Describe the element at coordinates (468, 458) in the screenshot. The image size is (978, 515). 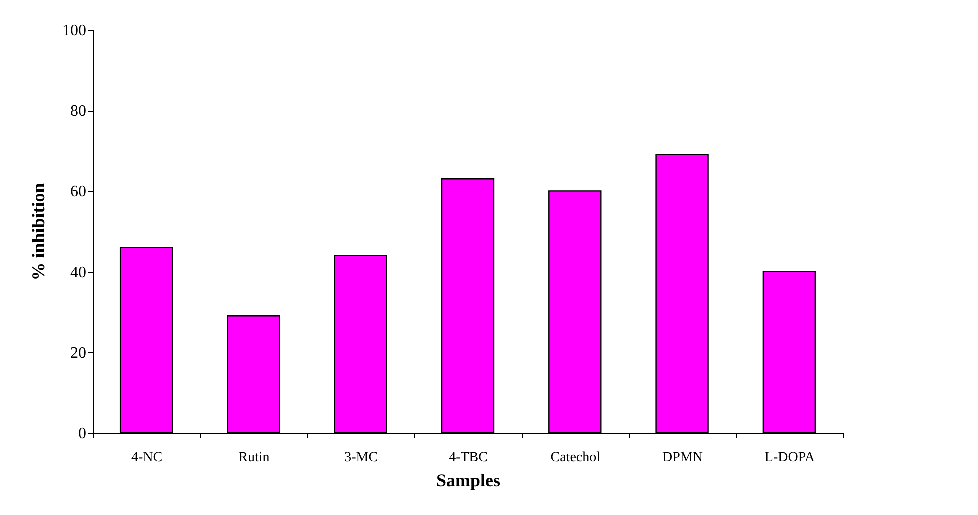
I see `x-tick-label: 4-TBC` at that location.